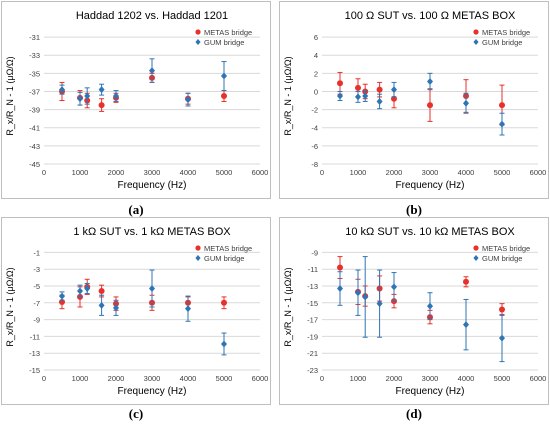 The height and width of the screenshot is (424, 550). Describe the element at coordinates (34, 370) in the screenshot. I see `y-tick-label: -15` at that location.